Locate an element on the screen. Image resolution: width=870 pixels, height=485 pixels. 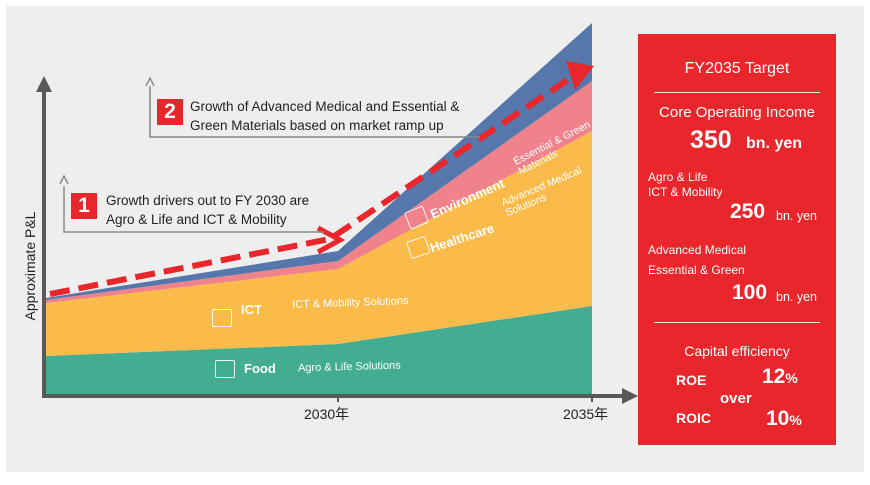
callout-1-arrowhead is located at coordinates (64, 179).